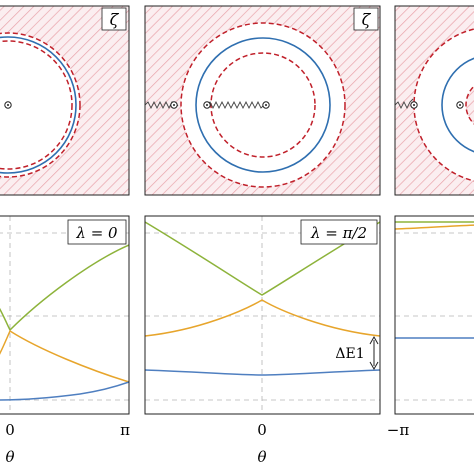 Image resolution: width=474 pixels, height=474 pixels. What do you see at coordinates (349, 354) in the screenshot?
I see `gap-annotation: ΔE1` at bounding box center [349, 354].